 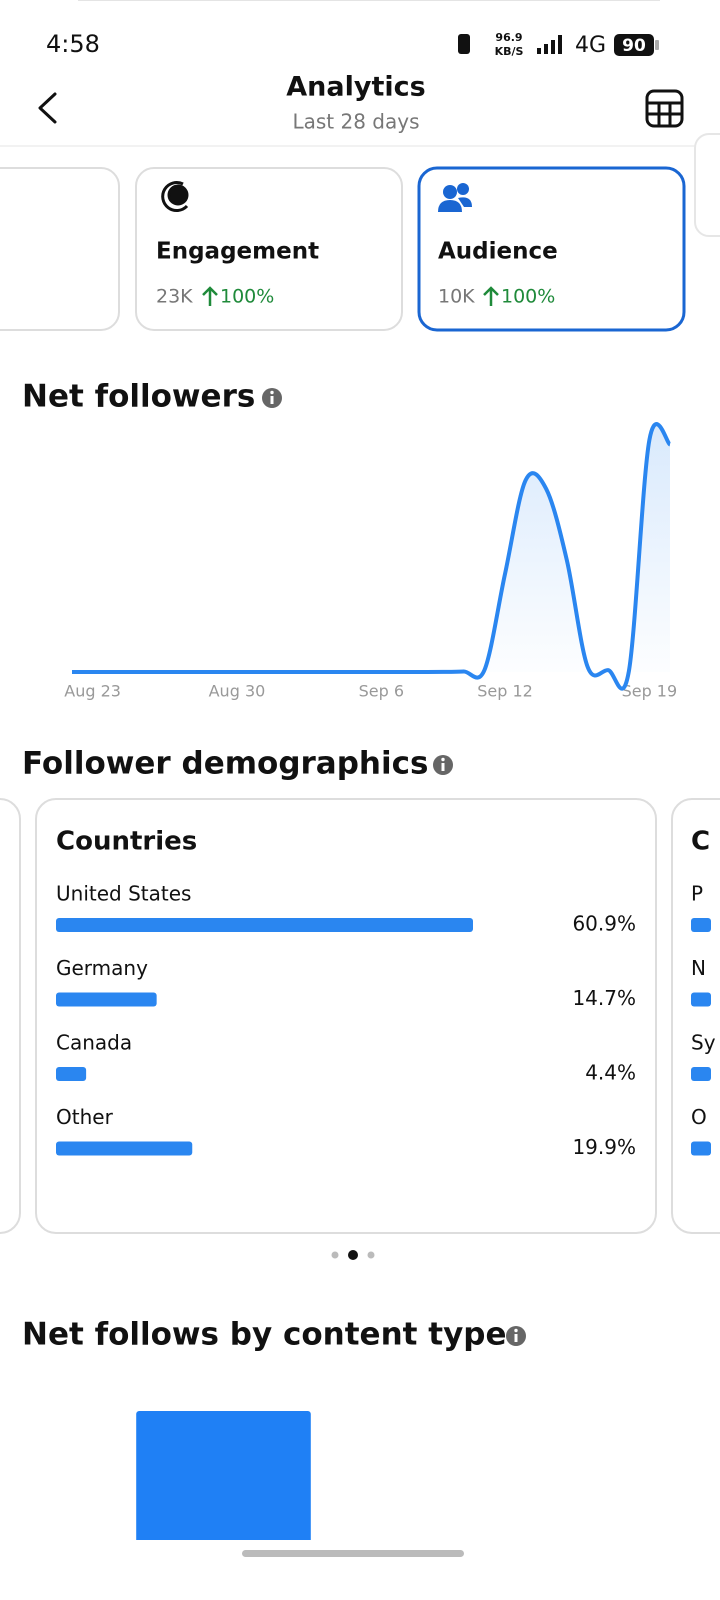 What do you see at coordinates (60, 249) in the screenshot?
I see `metric-card-partial` at bounding box center [60, 249].